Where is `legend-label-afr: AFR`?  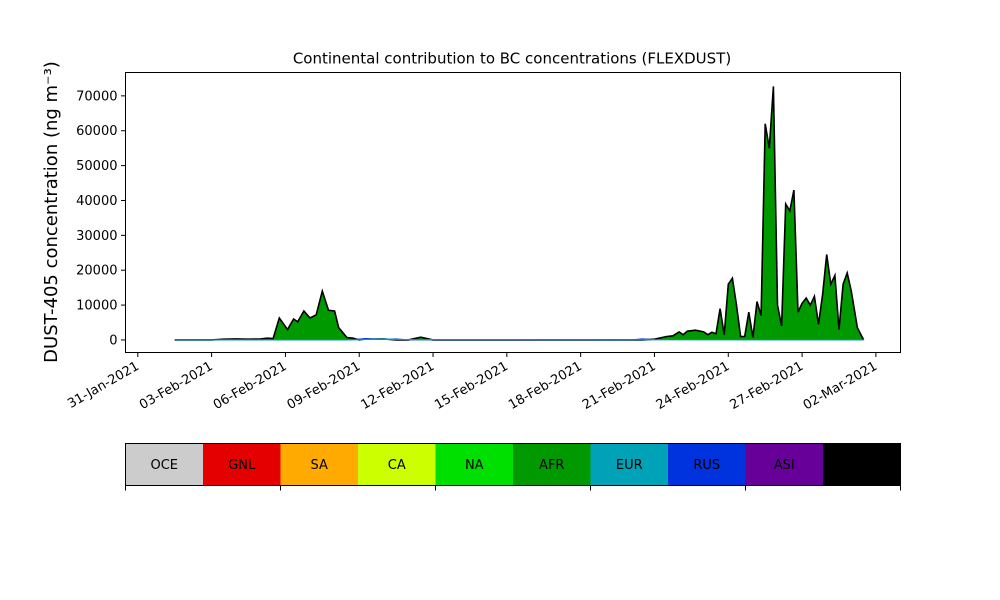
legend-label-afr: AFR is located at coordinates (551, 465).